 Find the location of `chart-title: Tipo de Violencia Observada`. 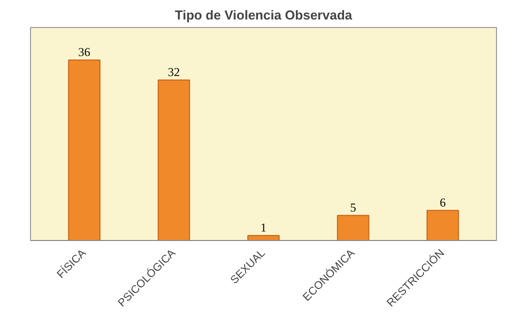

chart-title: Tipo de Violencia Observada is located at coordinates (263, 15).